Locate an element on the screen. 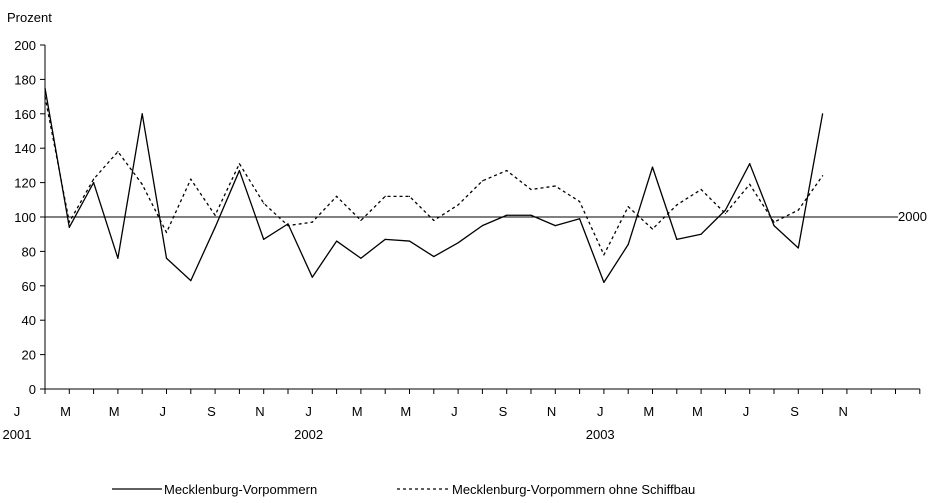  y-tick-label: 180 is located at coordinates (25, 79).